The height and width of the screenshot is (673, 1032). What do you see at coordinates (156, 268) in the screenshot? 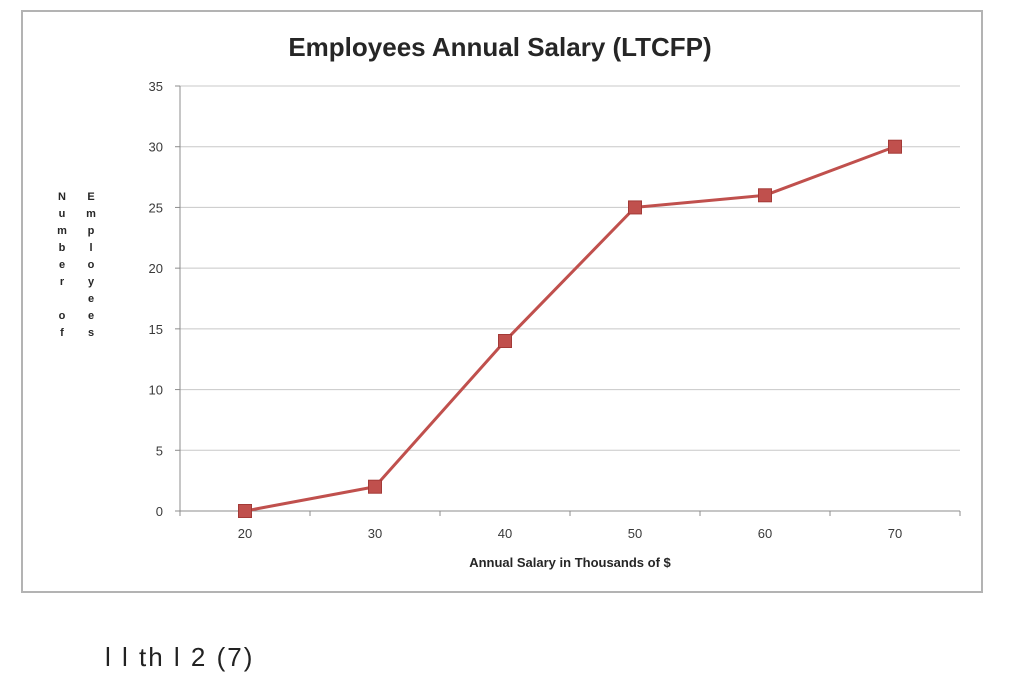
I see `y-tick-label: 20` at bounding box center [156, 268].